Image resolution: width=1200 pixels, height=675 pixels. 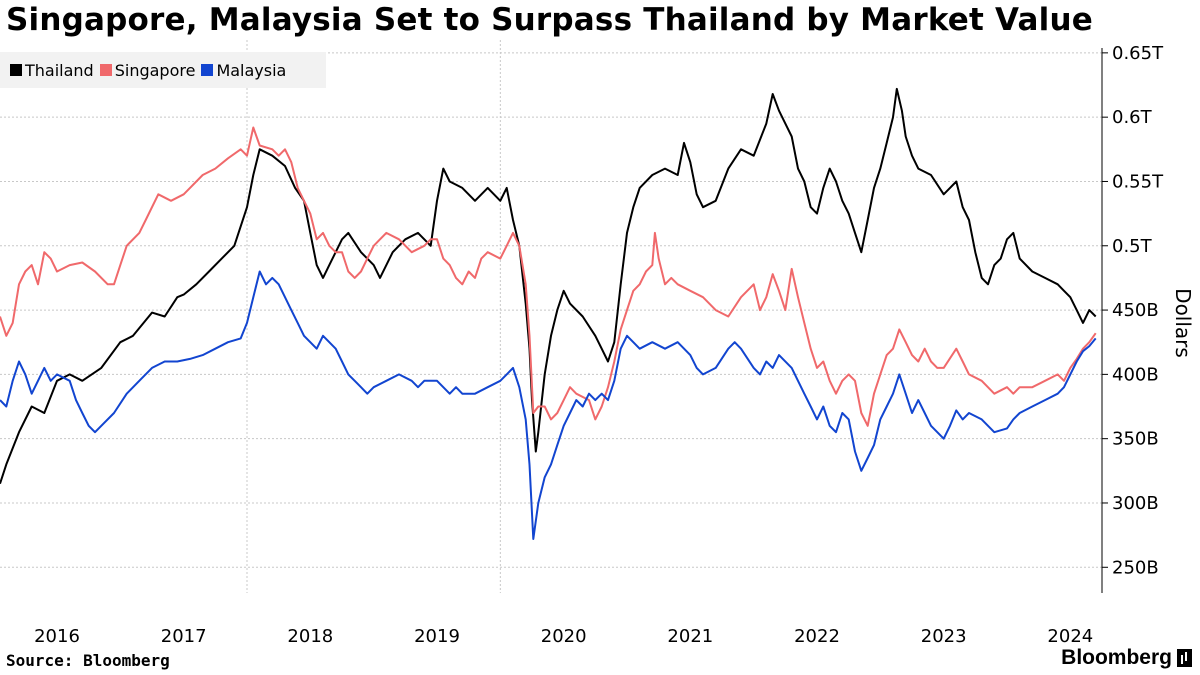 I want to click on legend-swatch-thailand, so click(x=16, y=70).